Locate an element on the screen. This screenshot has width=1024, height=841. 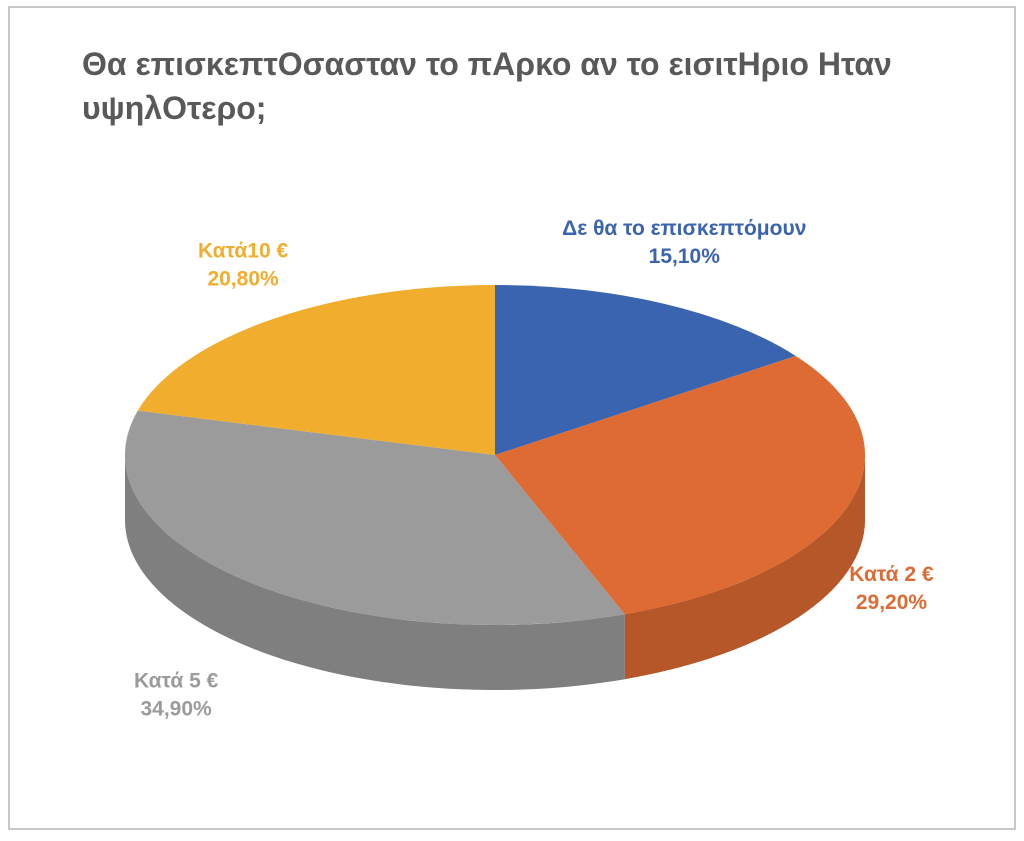
data-label-name: Κατά 2 € is located at coordinates (891, 574).